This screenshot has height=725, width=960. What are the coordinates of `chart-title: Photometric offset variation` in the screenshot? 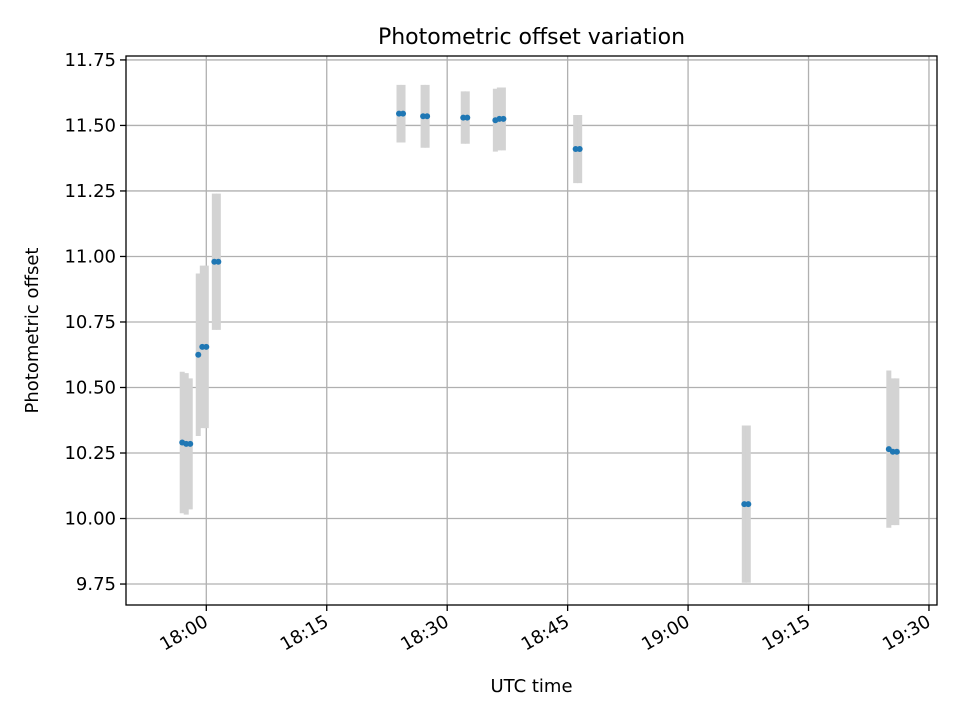 It's located at (531, 37).